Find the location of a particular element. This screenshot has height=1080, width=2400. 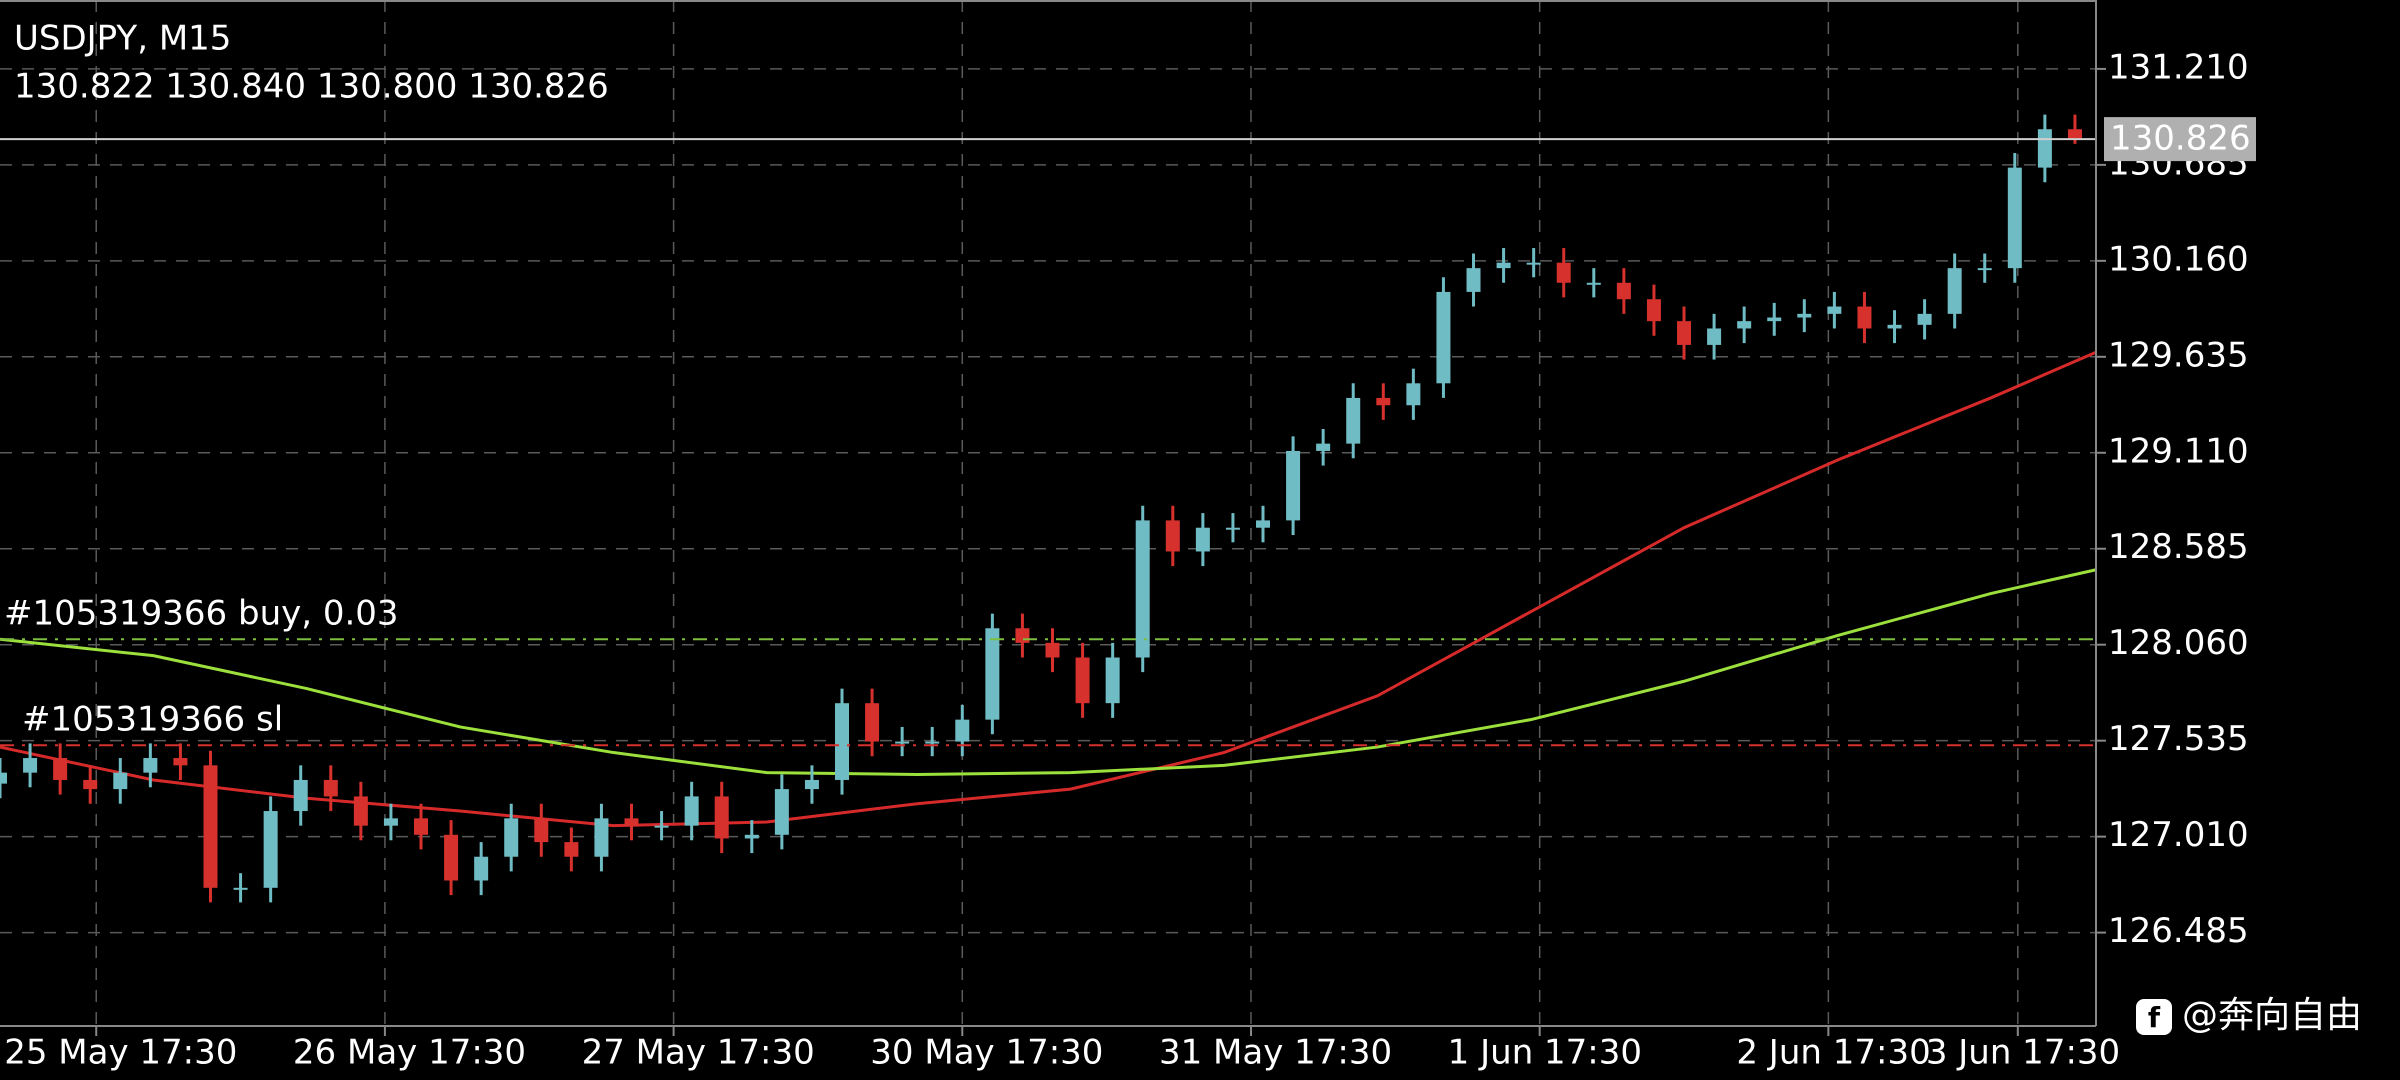

y-tick-label: 127.535 is located at coordinates (2178, 739).